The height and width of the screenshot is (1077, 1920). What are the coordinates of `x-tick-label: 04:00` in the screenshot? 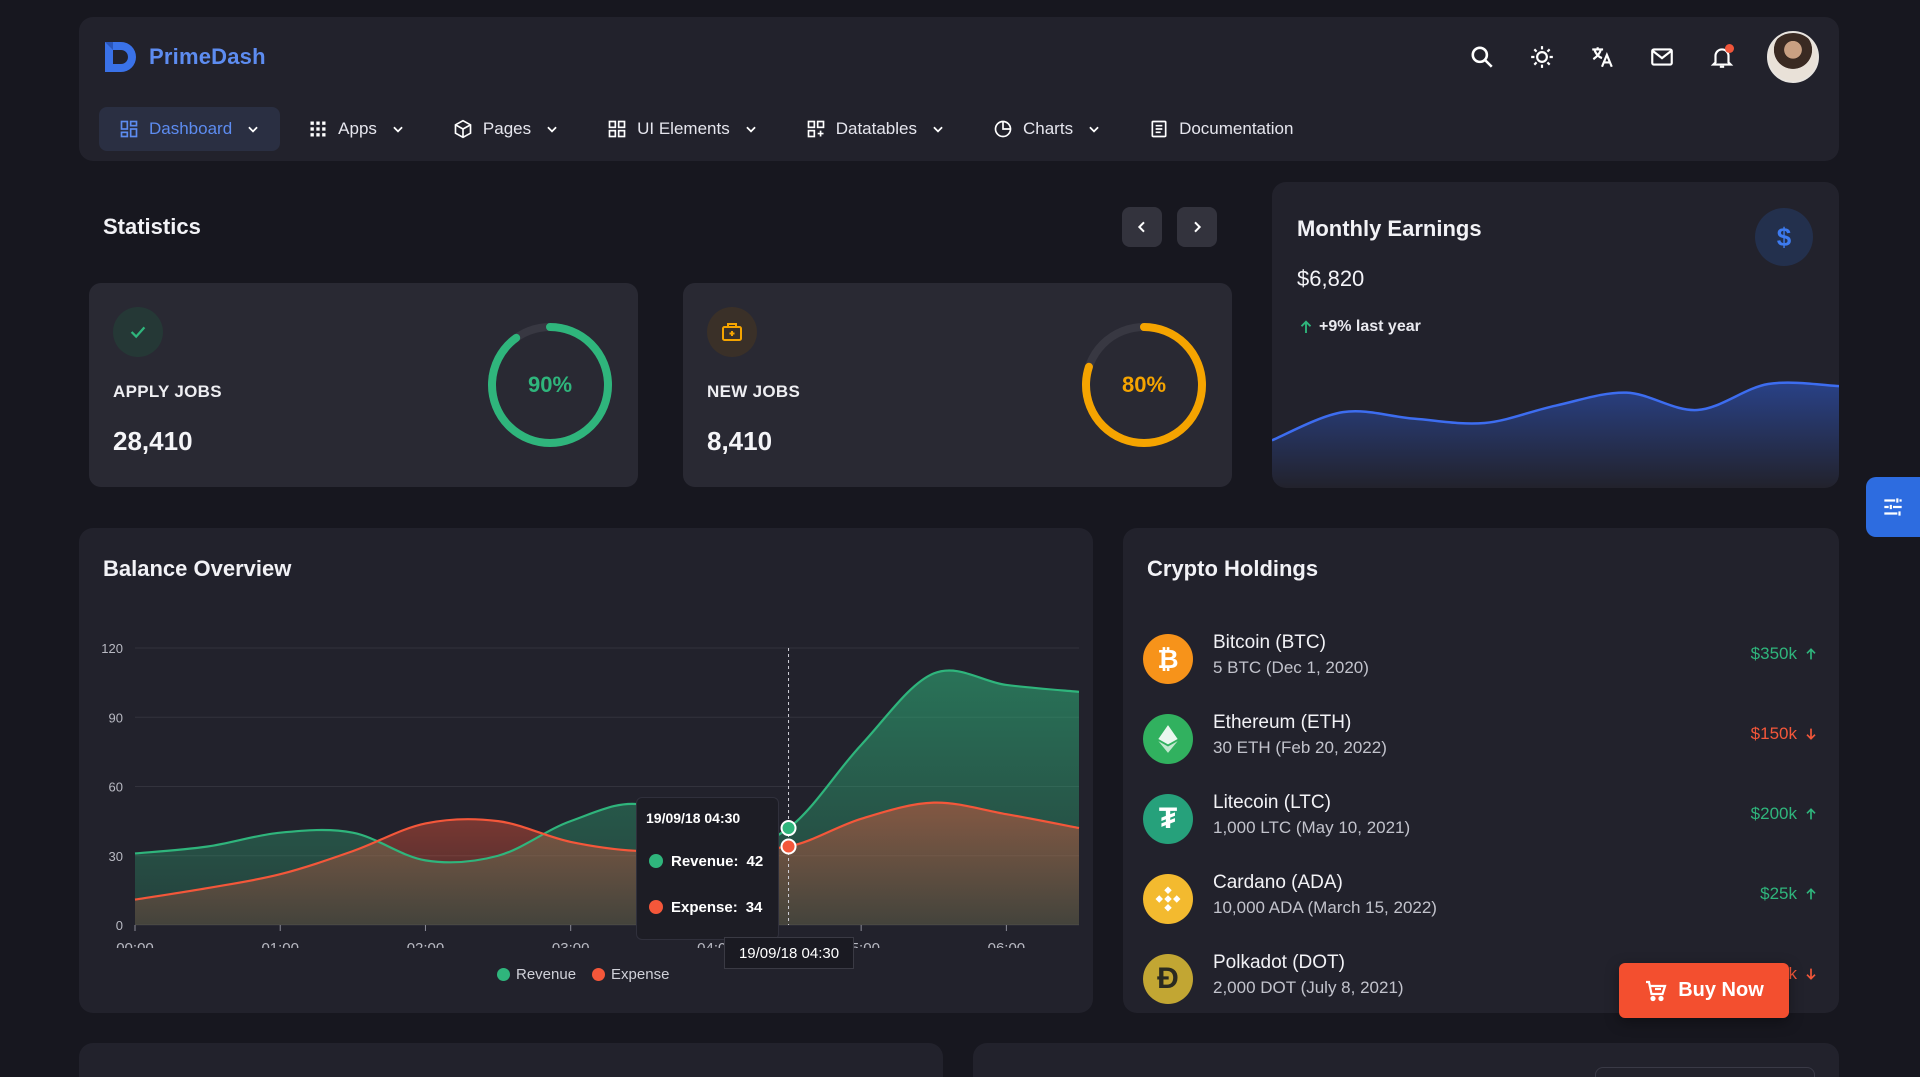 It's located at (716, 944).